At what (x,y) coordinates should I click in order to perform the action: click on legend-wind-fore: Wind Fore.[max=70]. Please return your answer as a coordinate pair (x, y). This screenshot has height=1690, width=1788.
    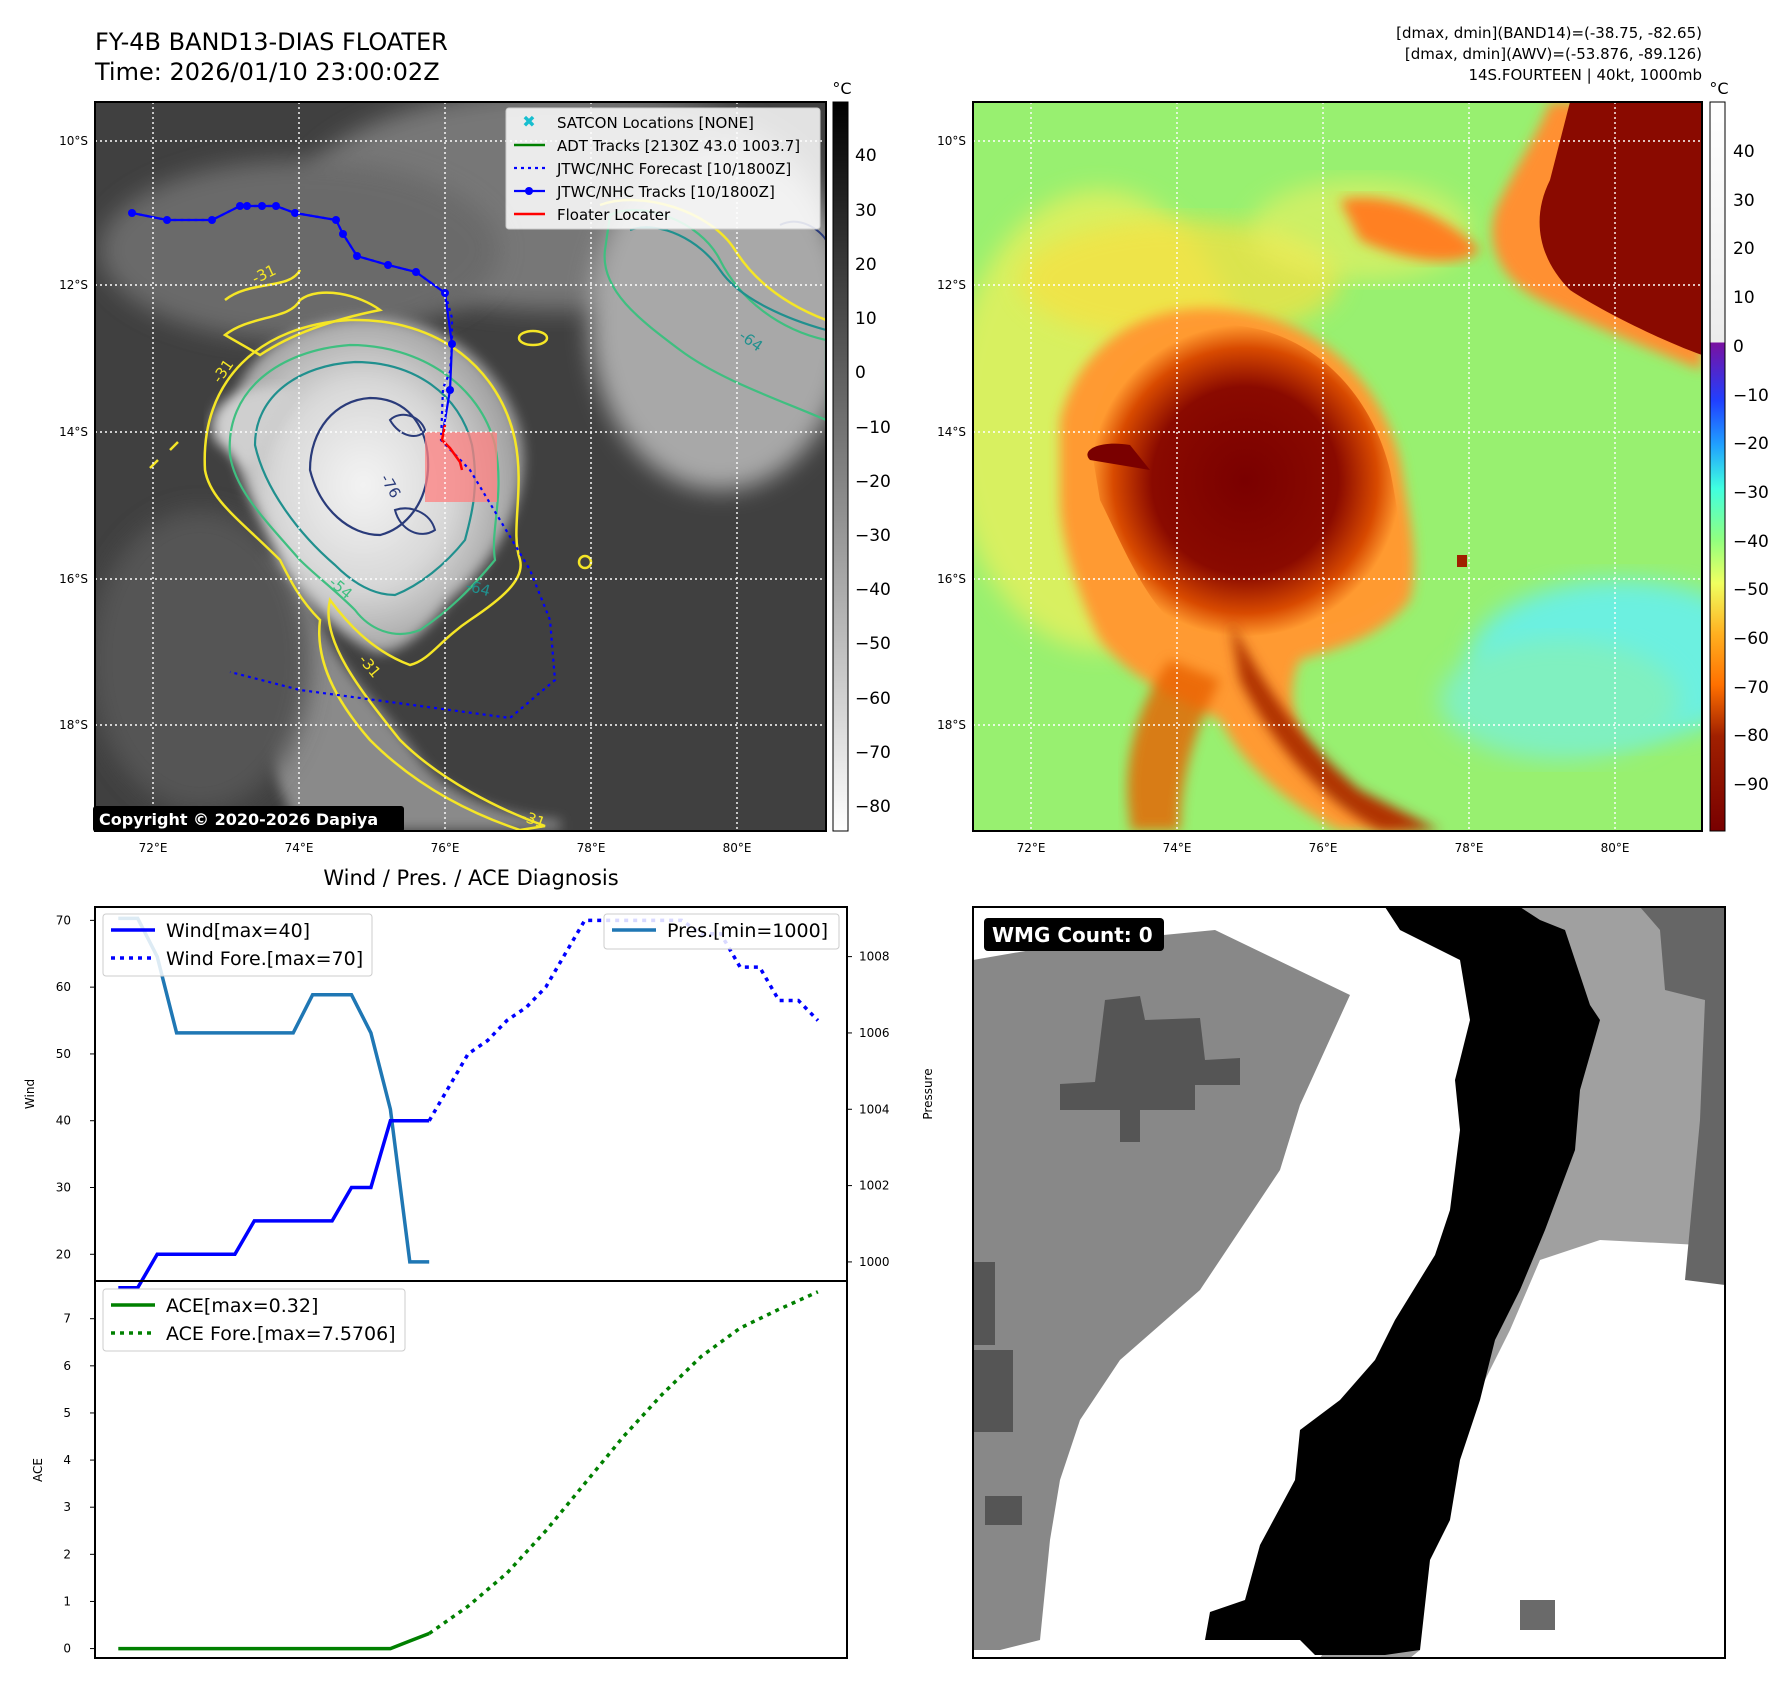
    Looking at the image, I should click on (264, 959).